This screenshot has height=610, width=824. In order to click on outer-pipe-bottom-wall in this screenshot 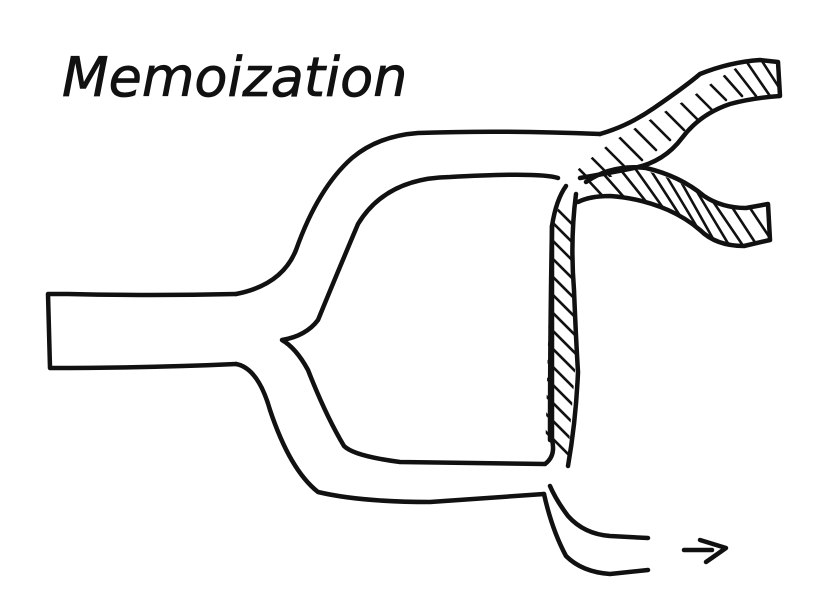, I will do `click(390, 433)`.